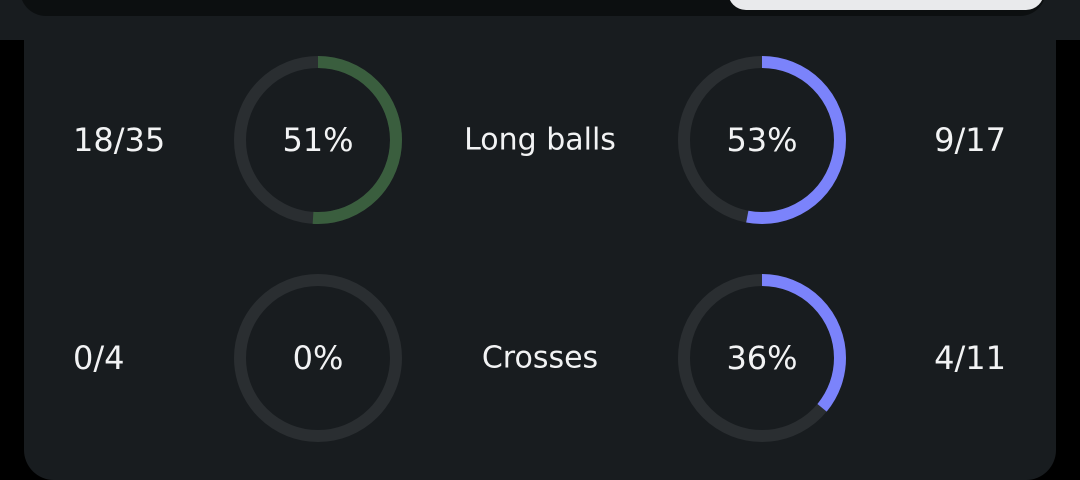 Image resolution: width=1080 pixels, height=480 pixels. Describe the element at coordinates (970, 358) in the screenshot. I see `away-value: 4/11` at that location.